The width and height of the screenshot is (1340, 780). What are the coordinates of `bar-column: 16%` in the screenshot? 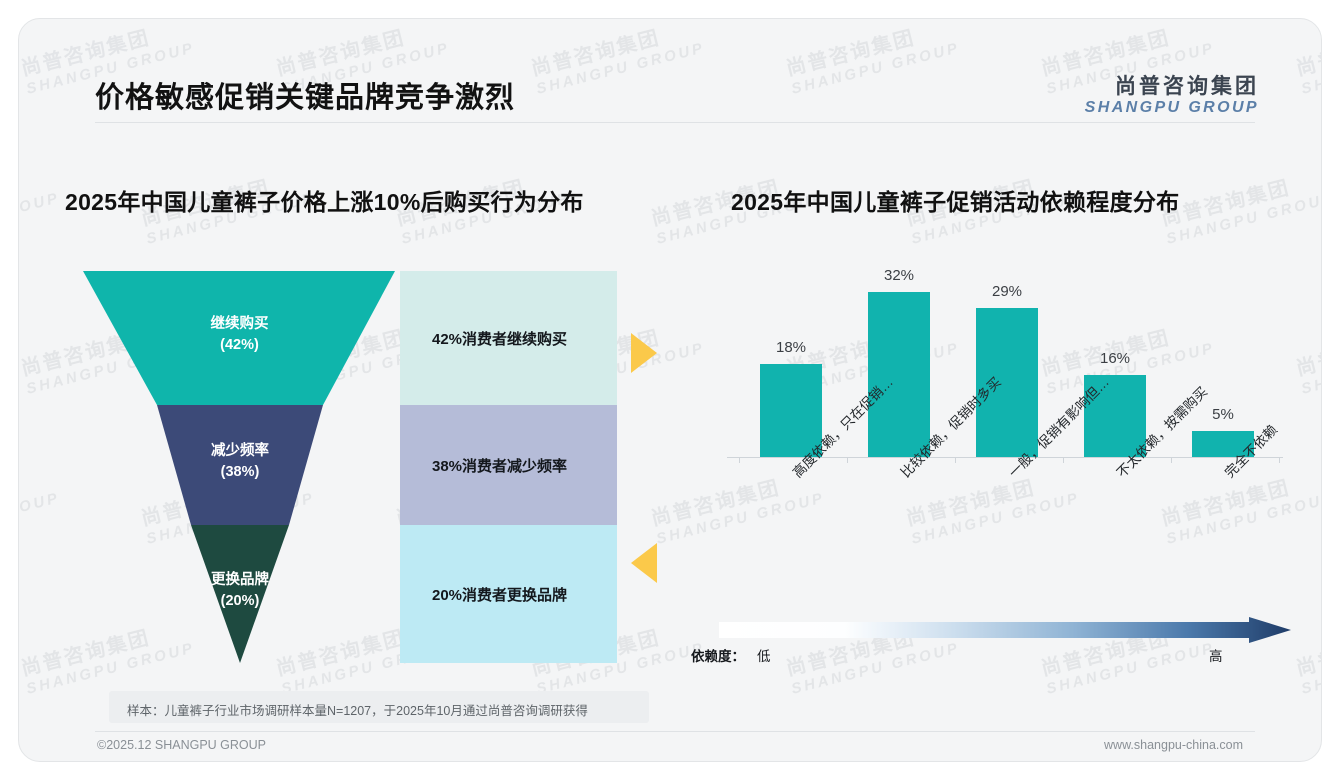 It's located at (1115, 367).